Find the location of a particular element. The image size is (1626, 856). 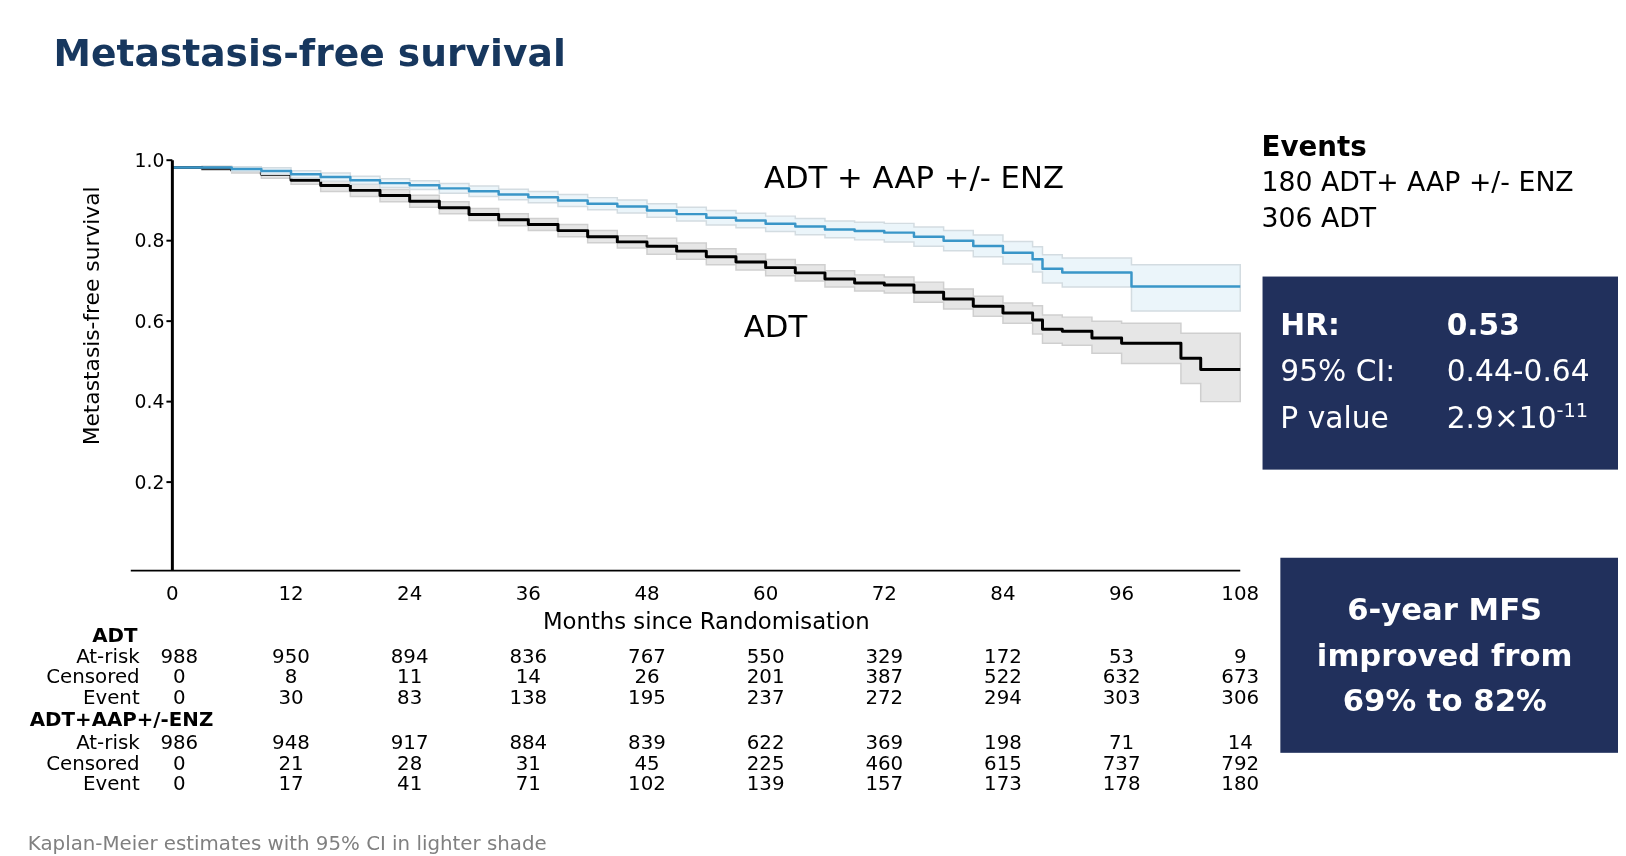

y-tick-label: 0.8 is located at coordinates (149, 241).